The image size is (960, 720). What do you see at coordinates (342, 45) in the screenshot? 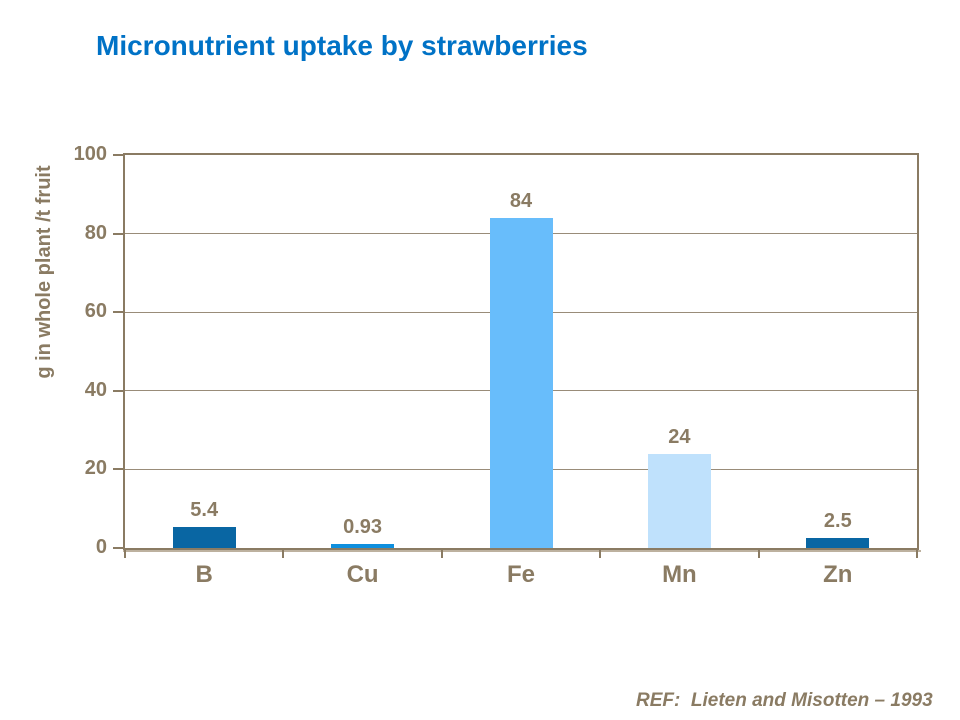
I see `chart-title: Micronutrient uptake by strawberries` at bounding box center [342, 45].